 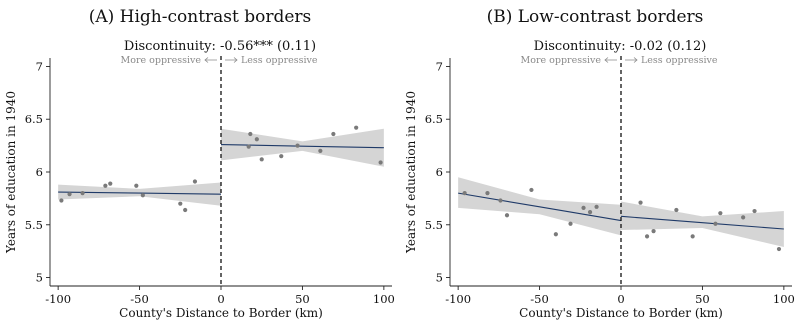 I want to click on fit-line-right, so click(x=702, y=222).